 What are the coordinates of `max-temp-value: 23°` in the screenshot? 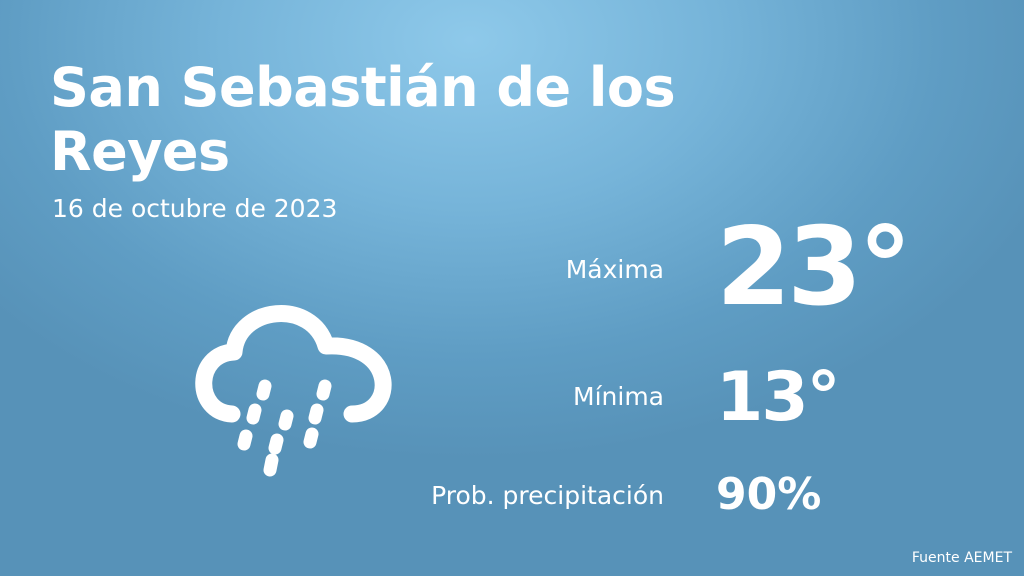 It's located at (814, 267).